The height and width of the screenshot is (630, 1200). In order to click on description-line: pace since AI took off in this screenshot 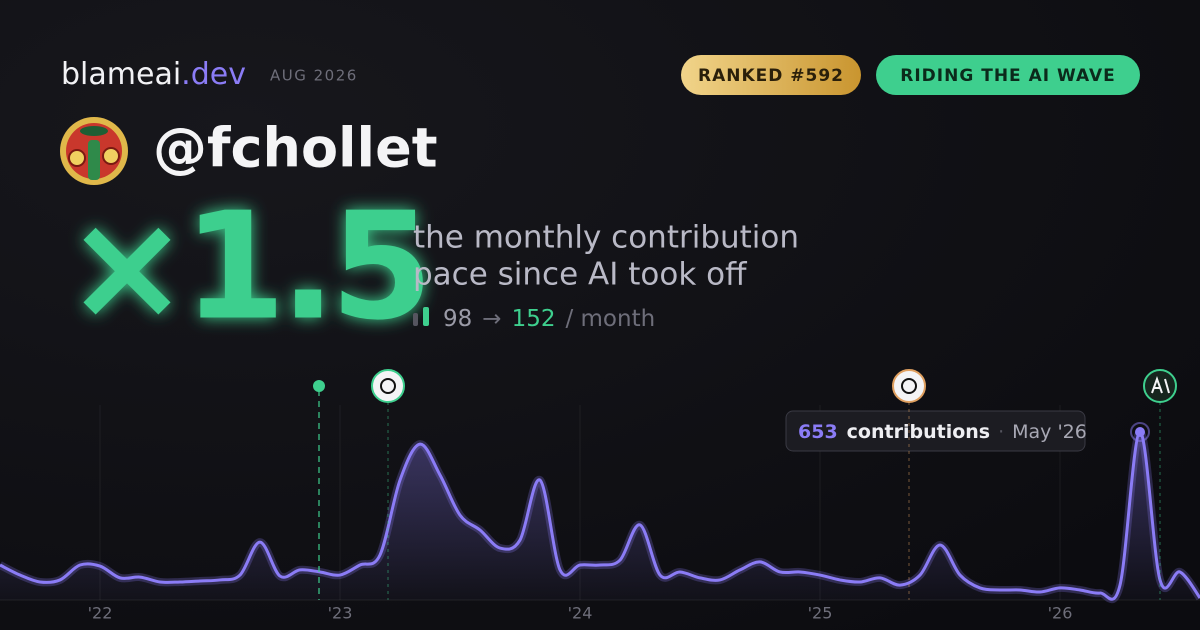, I will do `click(580, 275)`.